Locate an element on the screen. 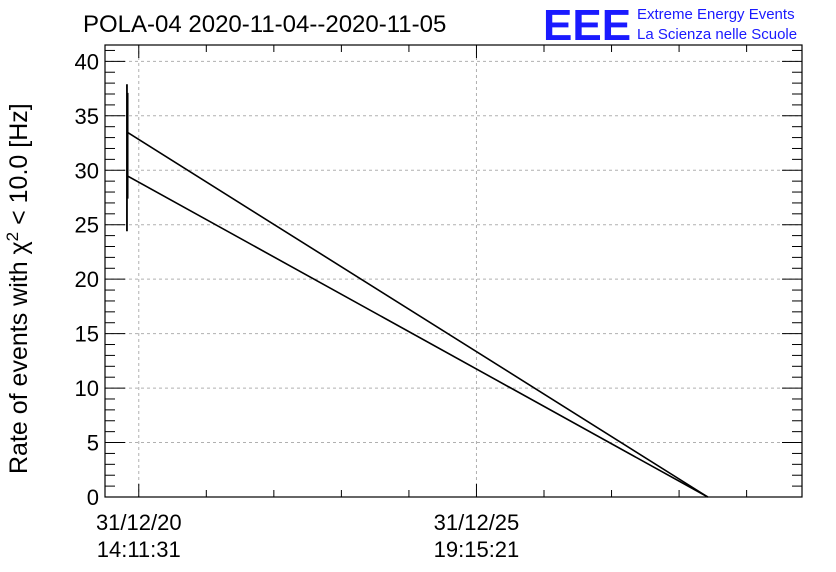  y-tick-label: 0 is located at coordinates (93, 497).